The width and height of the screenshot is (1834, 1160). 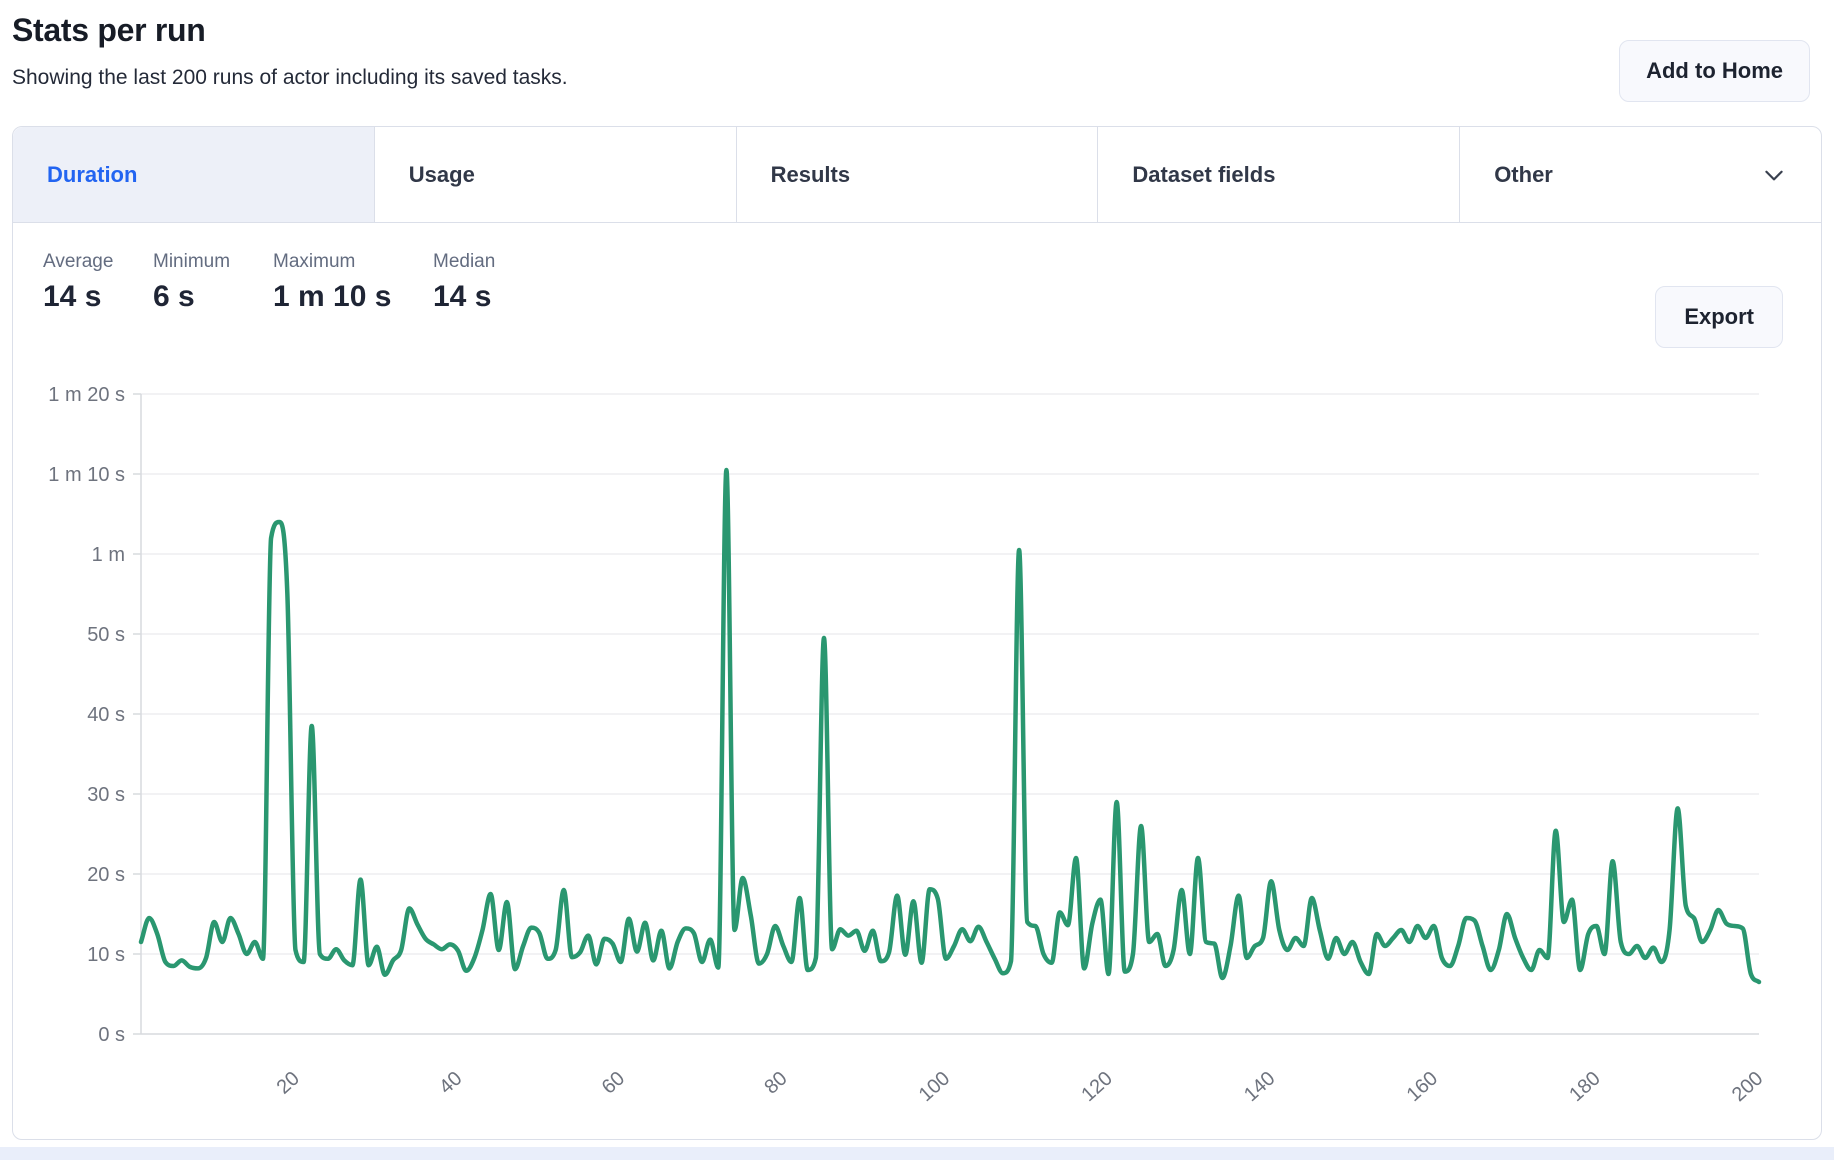 What do you see at coordinates (810, 174) in the screenshot?
I see `tab-results-label: Results` at bounding box center [810, 174].